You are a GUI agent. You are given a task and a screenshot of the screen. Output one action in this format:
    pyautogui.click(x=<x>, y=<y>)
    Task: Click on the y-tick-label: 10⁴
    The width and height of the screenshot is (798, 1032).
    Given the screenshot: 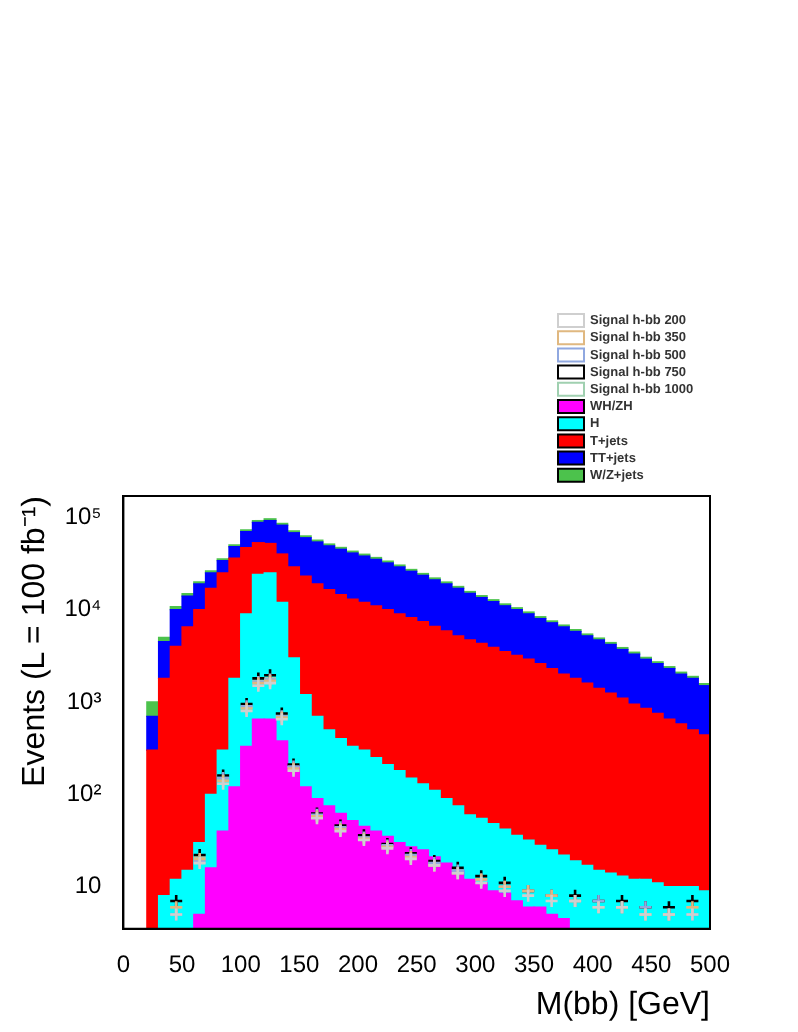 What is the action you would take?
    pyautogui.click(x=83, y=608)
    